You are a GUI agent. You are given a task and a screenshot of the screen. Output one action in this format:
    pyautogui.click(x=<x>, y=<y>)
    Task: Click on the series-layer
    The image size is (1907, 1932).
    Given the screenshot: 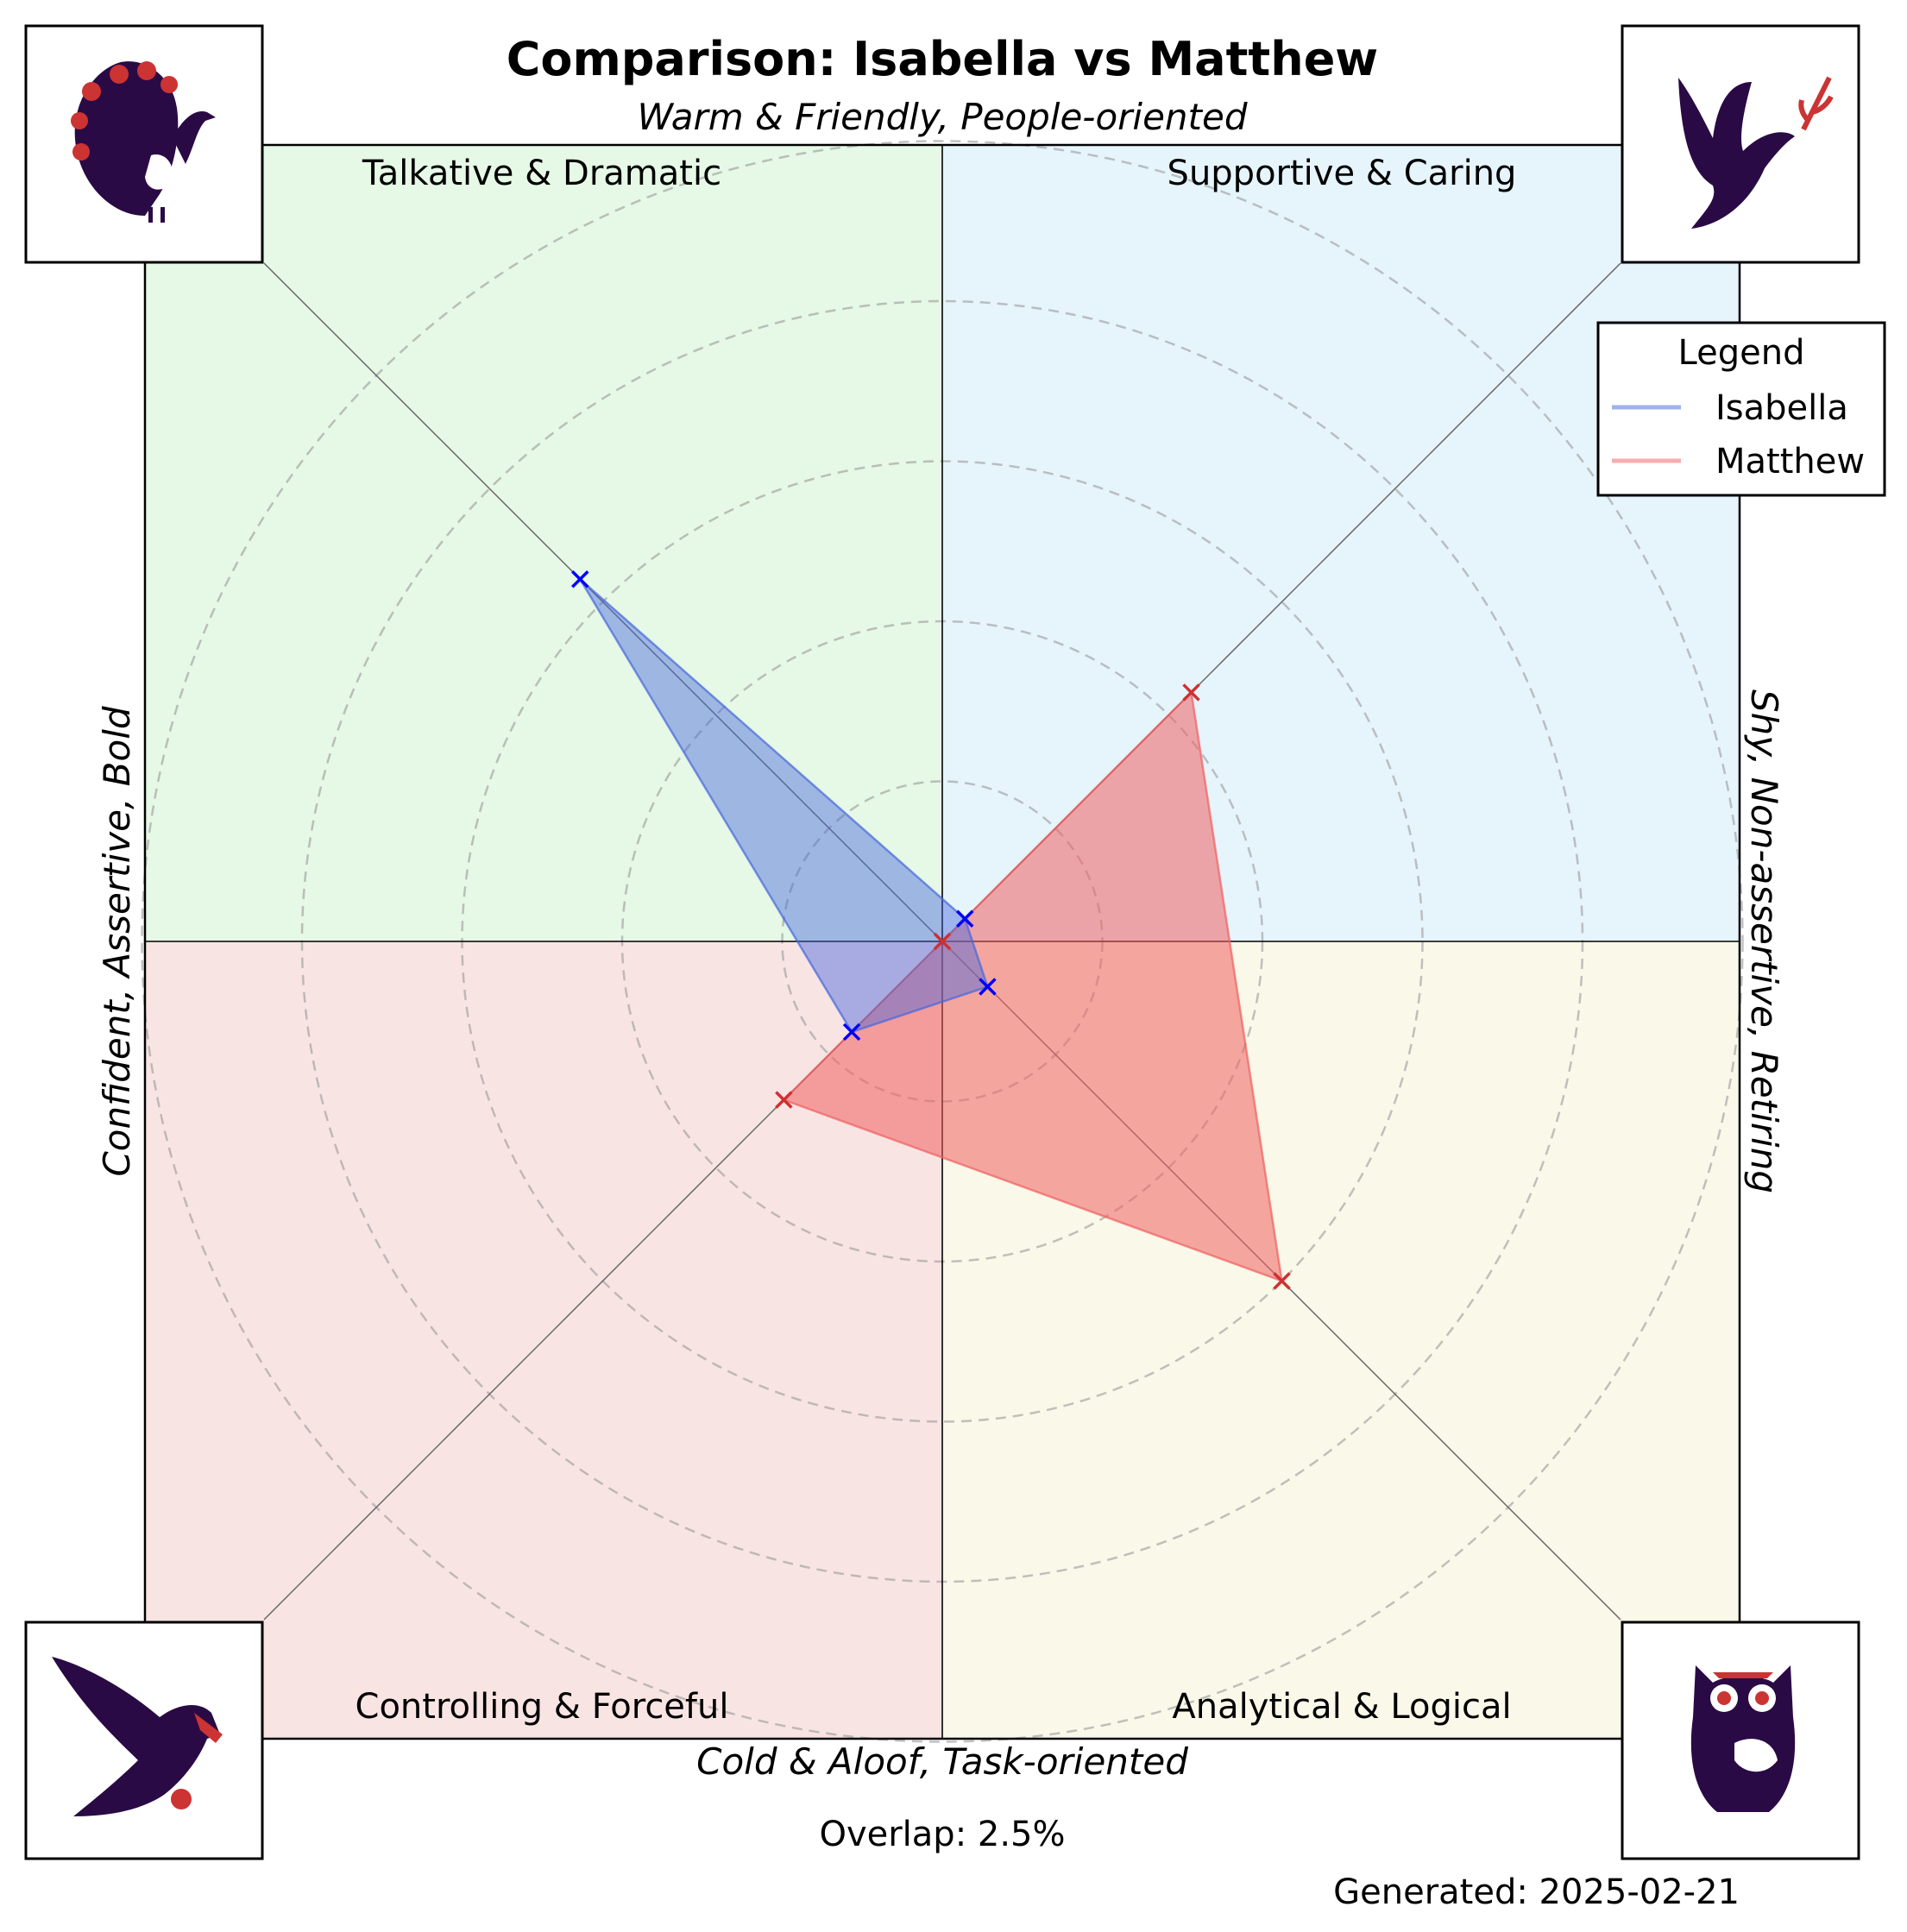 What is the action you would take?
    pyautogui.click(x=931, y=930)
    